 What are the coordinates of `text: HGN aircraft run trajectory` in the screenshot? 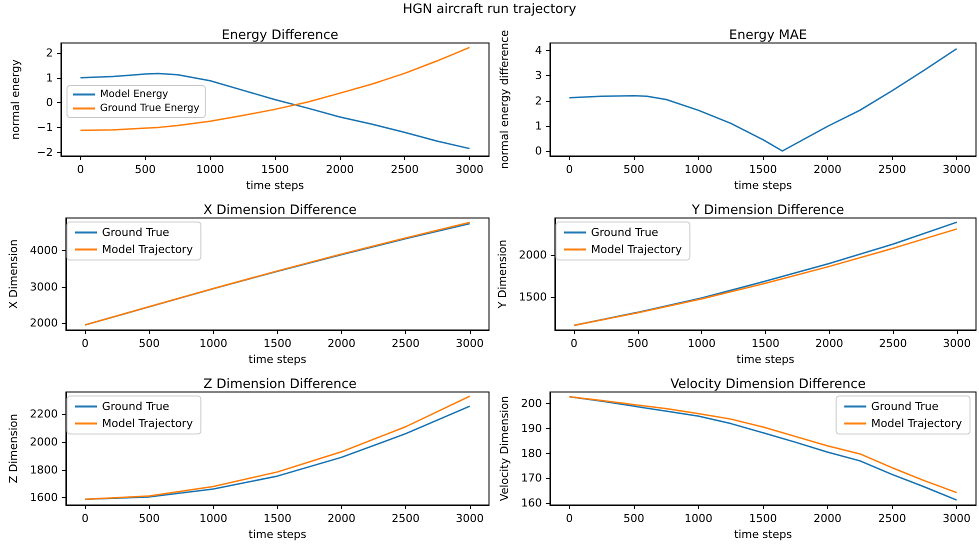 It's located at (490, 9).